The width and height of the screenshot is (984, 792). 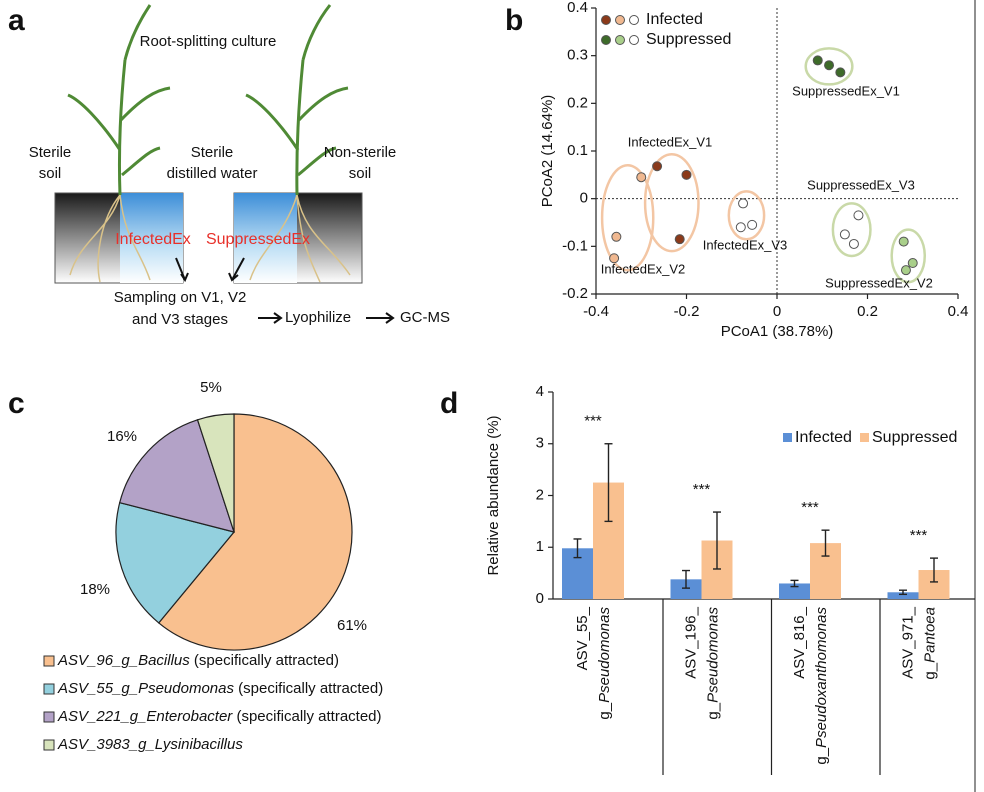 What do you see at coordinates (670, 141) in the screenshot?
I see `cluster-label: InfectedEx_V1` at bounding box center [670, 141].